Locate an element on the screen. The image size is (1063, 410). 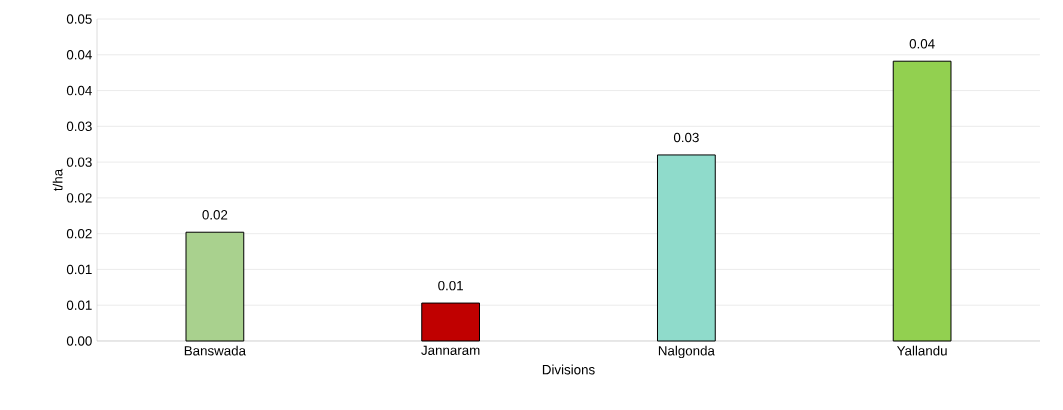
y-axis-title: t/ha is located at coordinates (57, 179).